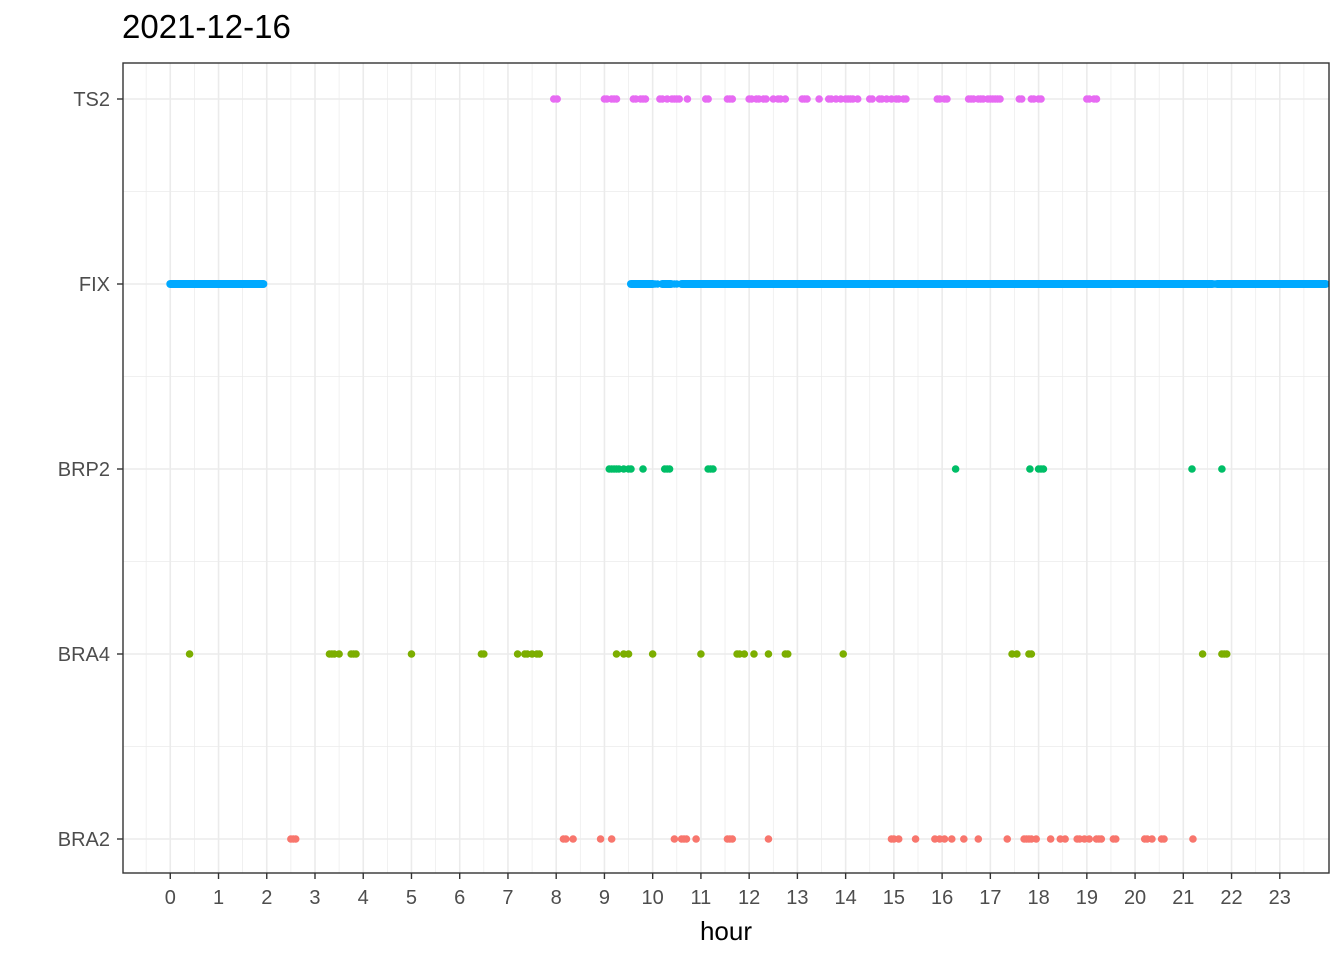 The height and width of the screenshot is (960, 1344). Describe the element at coordinates (218, 898) in the screenshot. I see `x-tick-label: 1` at that location.